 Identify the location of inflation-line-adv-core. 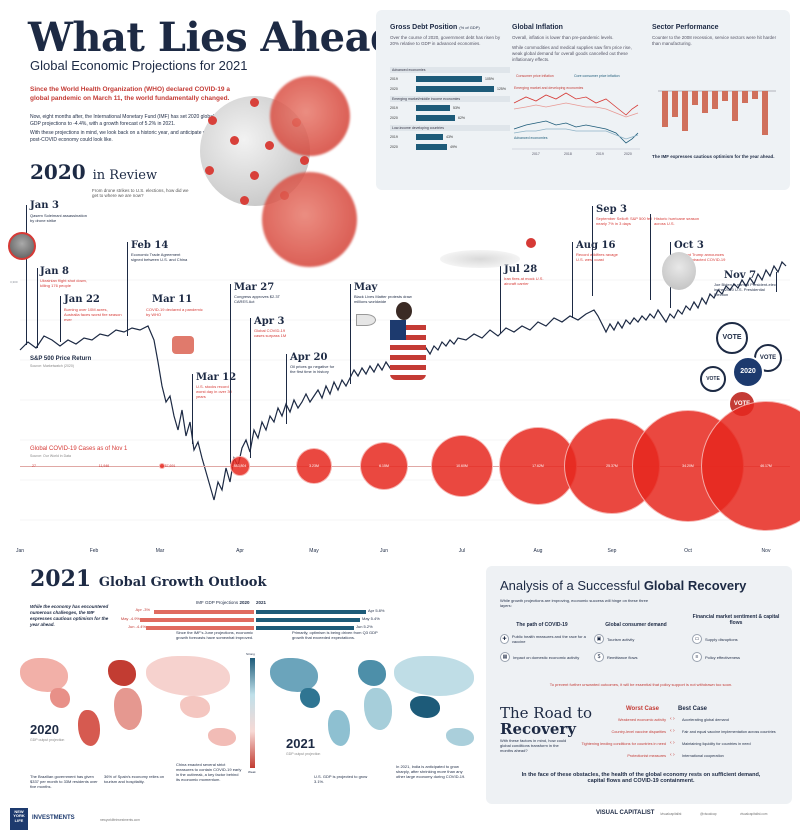
(576, 134).